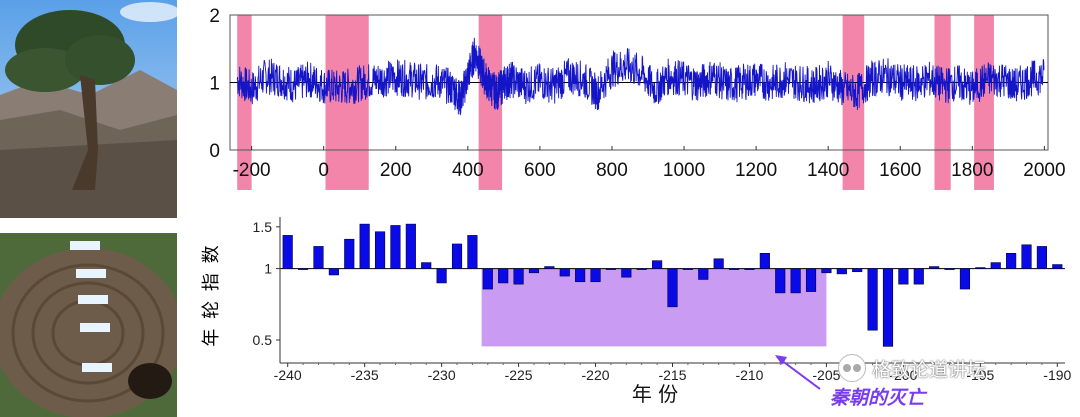 The width and height of the screenshot is (1080, 417). Describe the element at coordinates (995, 265) in the screenshot. I see `bar-year--194` at that location.